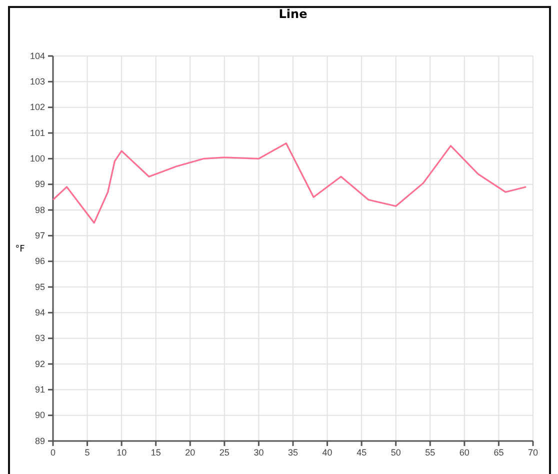 The image size is (558, 474). I want to click on y-tick-label: 89, so click(39, 441).